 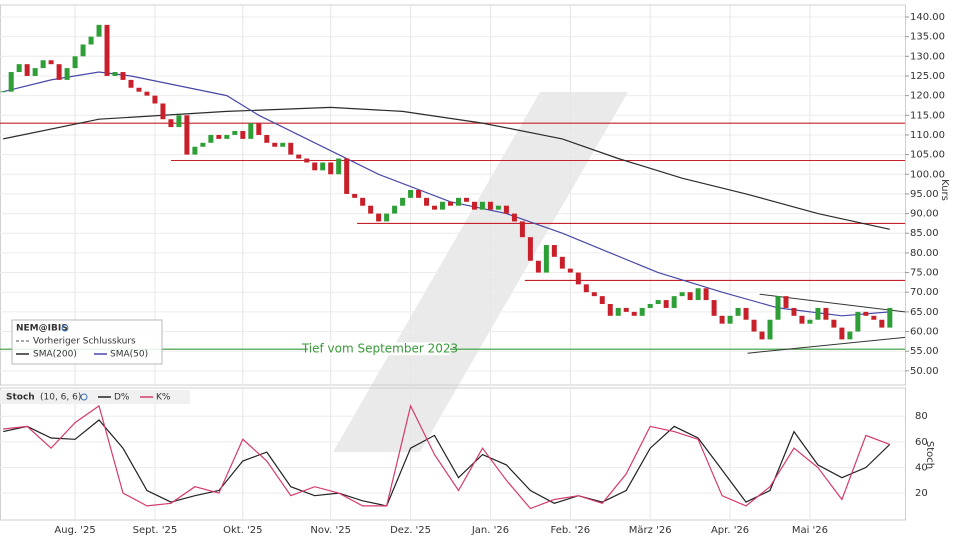 What do you see at coordinates (163, 398) in the screenshot?
I see `legend-label: K%` at bounding box center [163, 398].